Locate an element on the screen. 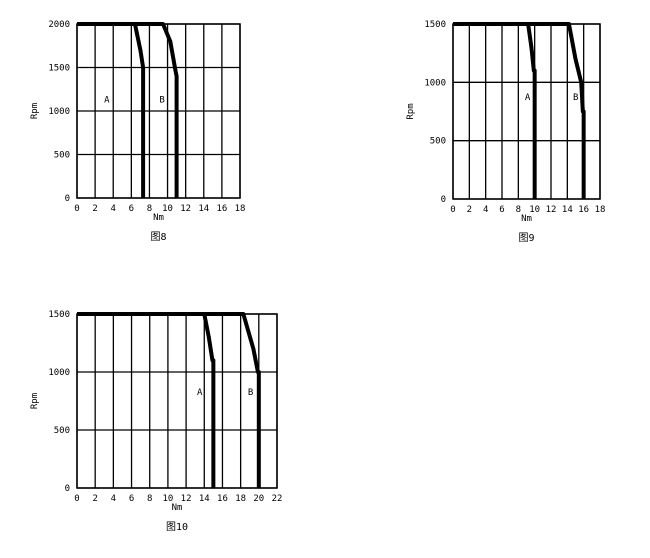  chart-1: 0 2 4 6 8 10 12 14 16 18 0 500 1000 1500 2000 A B Nm Rpm 图8 is located at coordinates (137, 131).